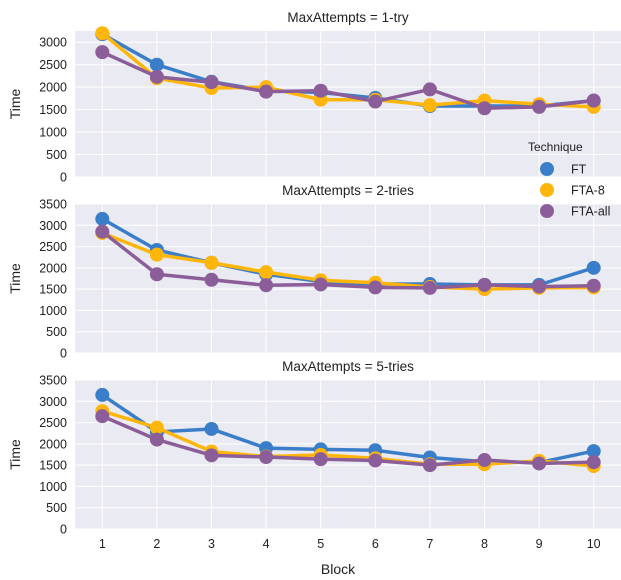  Describe the element at coordinates (588, 191) in the screenshot. I see `legend-label: FTA-8` at that location.